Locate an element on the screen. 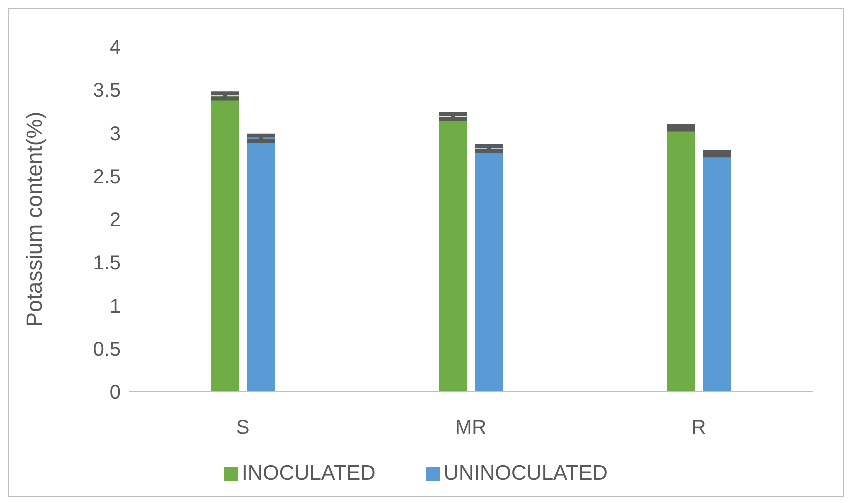  y-tick-label: 3 is located at coordinates (115, 134).